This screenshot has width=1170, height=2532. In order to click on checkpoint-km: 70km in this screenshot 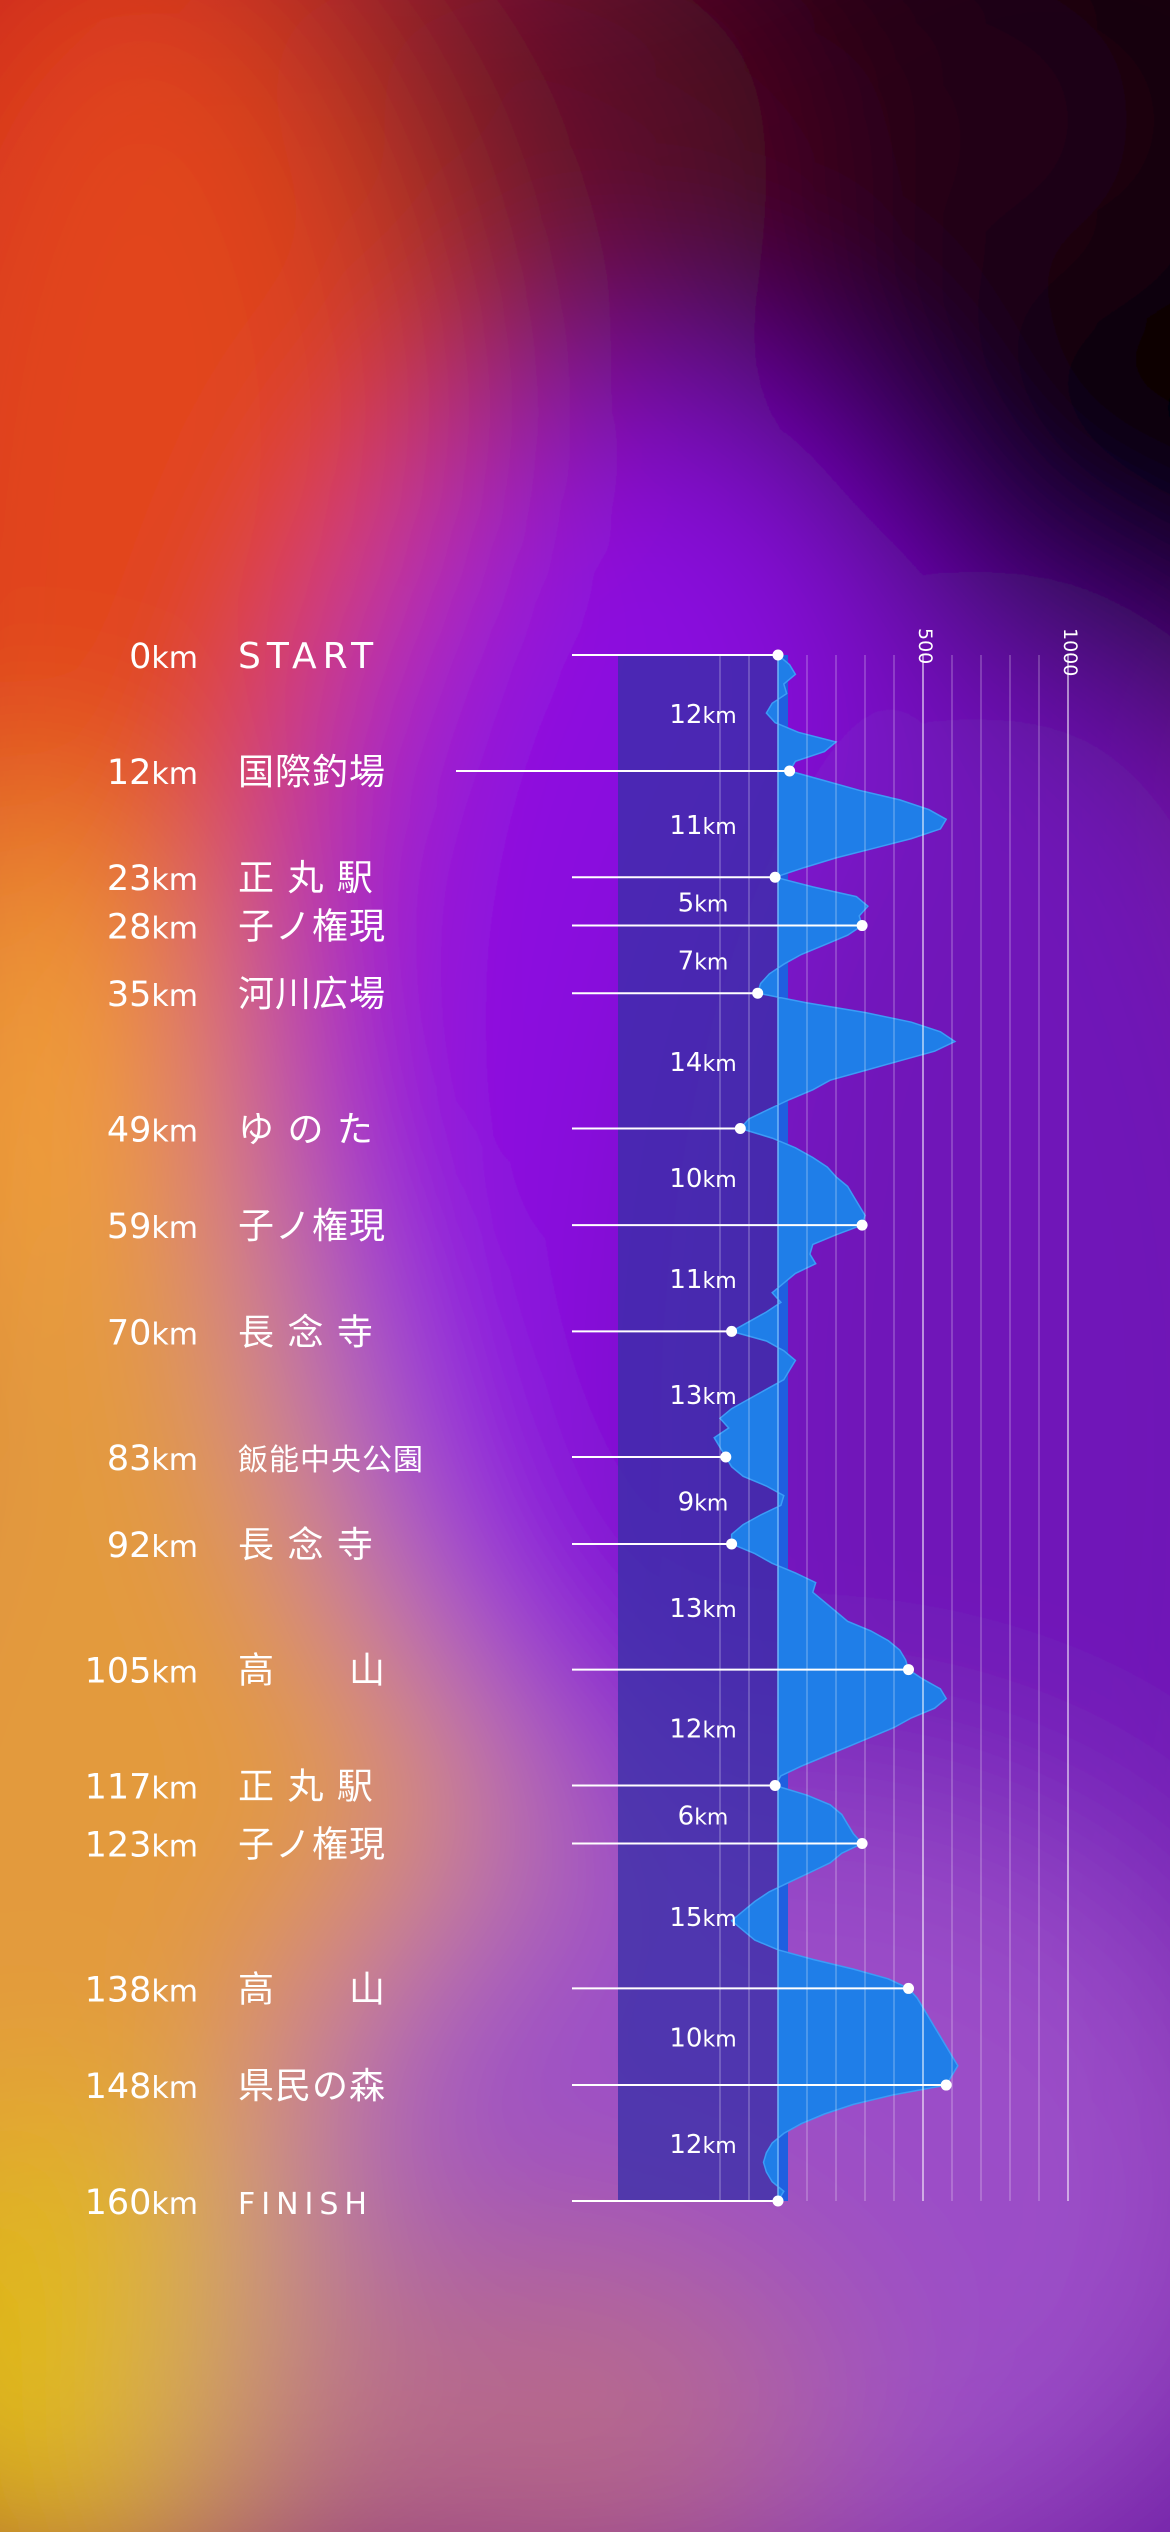, I will do `click(152, 1333)`.